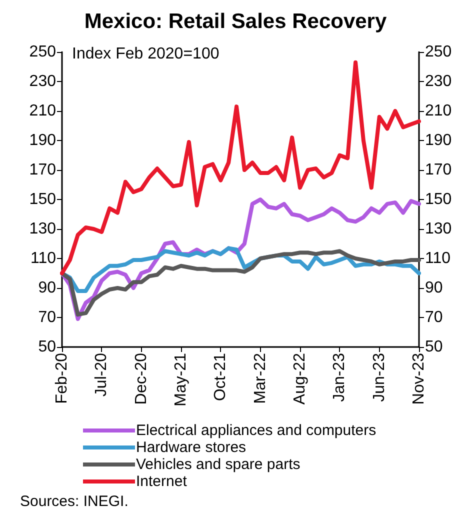 Image resolution: width=471 pixels, height=510 pixels. Describe the element at coordinates (181, 379) in the screenshot. I see `x-tick-label: May-21` at that location.